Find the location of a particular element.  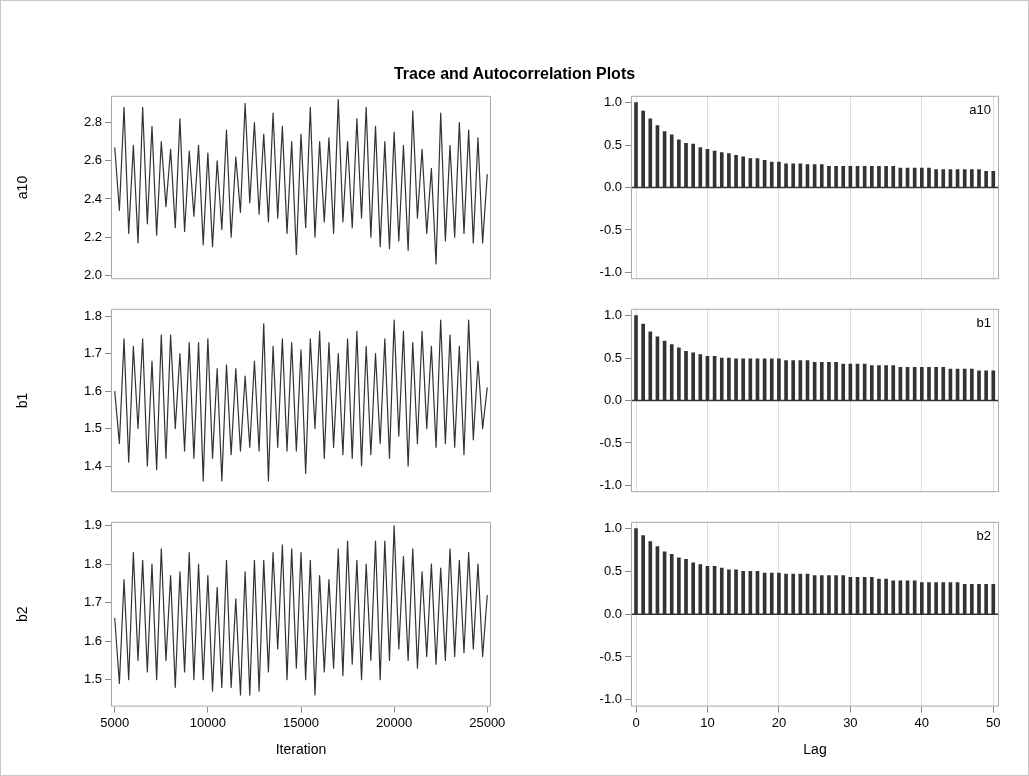

x-axis-title: Lag is located at coordinates (815, 749).